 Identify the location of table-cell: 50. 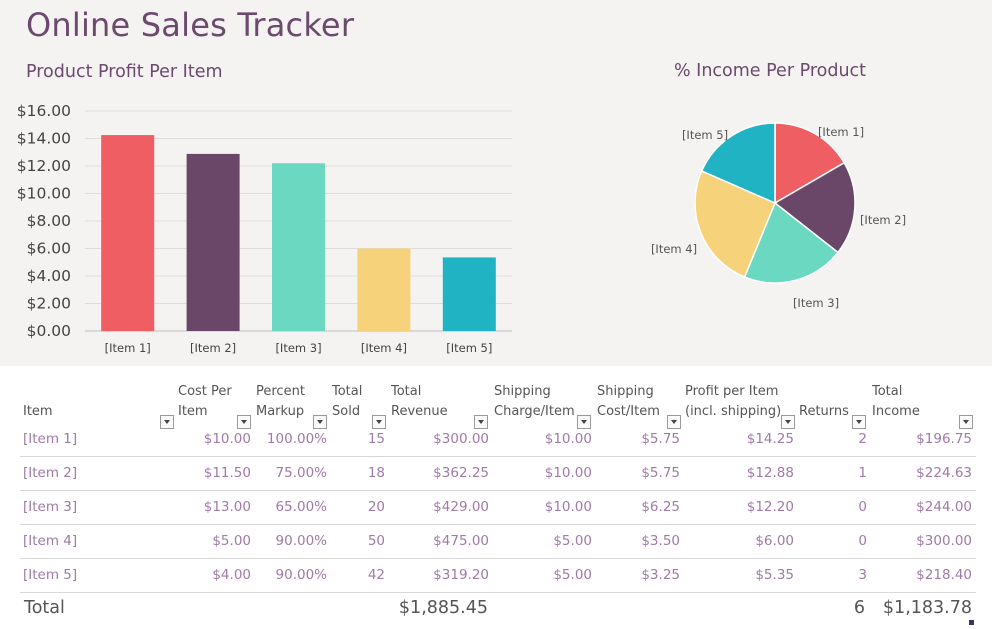
(376, 541).